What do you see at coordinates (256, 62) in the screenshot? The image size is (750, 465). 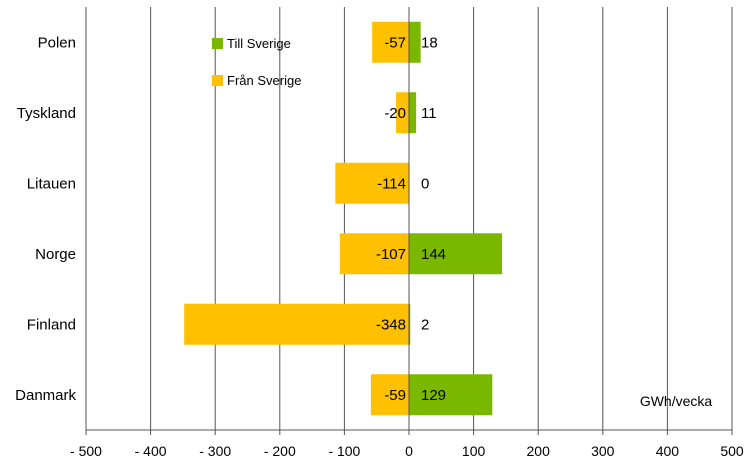 I see `legend: Till Sverige Från Sverige` at bounding box center [256, 62].